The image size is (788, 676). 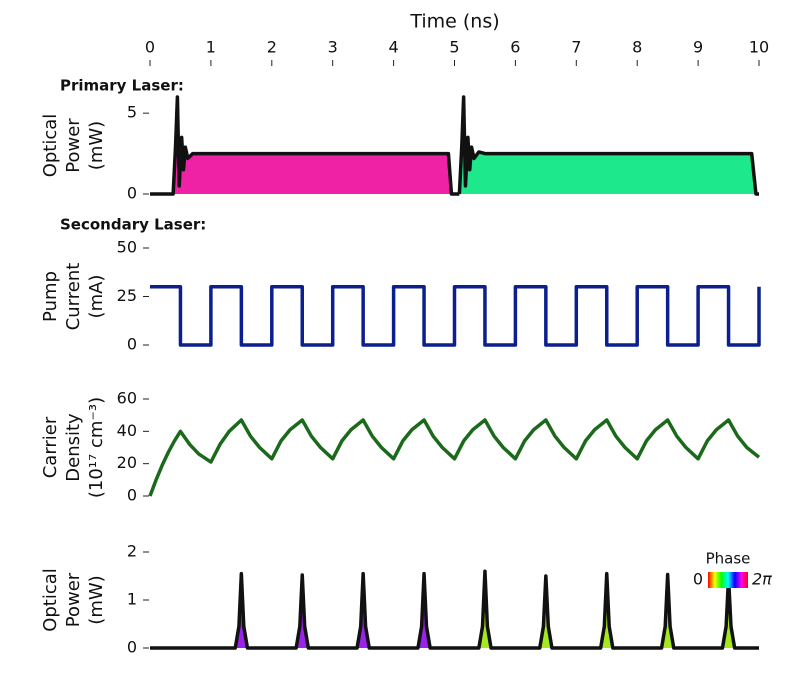 I want to click on y-tick-label: 40, so click(x=127, y=430).